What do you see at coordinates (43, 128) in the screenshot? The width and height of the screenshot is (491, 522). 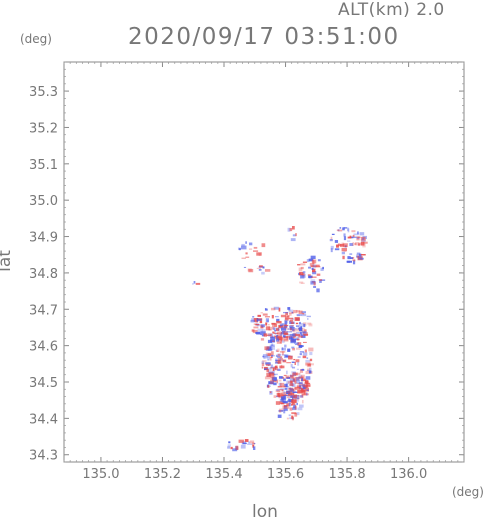 I see `y-tick-label: 35.2` at bounding box center [43, 128].